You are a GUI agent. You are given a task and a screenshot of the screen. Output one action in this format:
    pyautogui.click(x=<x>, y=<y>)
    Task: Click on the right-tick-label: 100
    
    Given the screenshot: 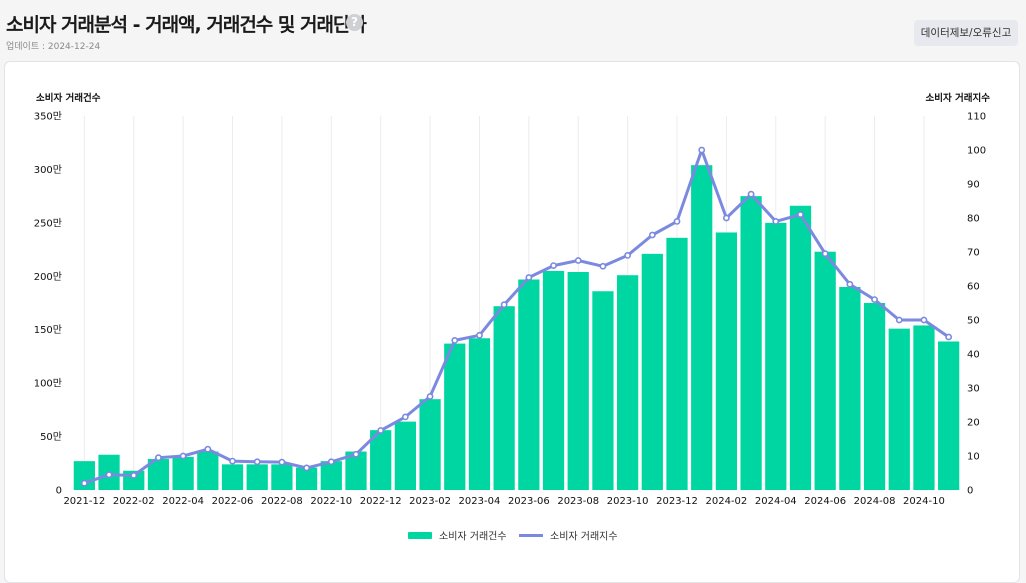 What is the action you would take?
    pyautogui.click(x=976, y=151)
    